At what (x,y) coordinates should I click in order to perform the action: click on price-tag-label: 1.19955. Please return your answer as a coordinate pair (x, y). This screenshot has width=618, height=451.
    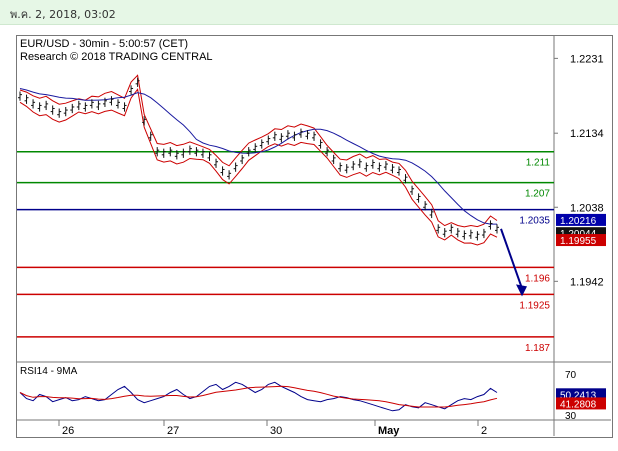
    Looking at the image, I should click on (578, 241).